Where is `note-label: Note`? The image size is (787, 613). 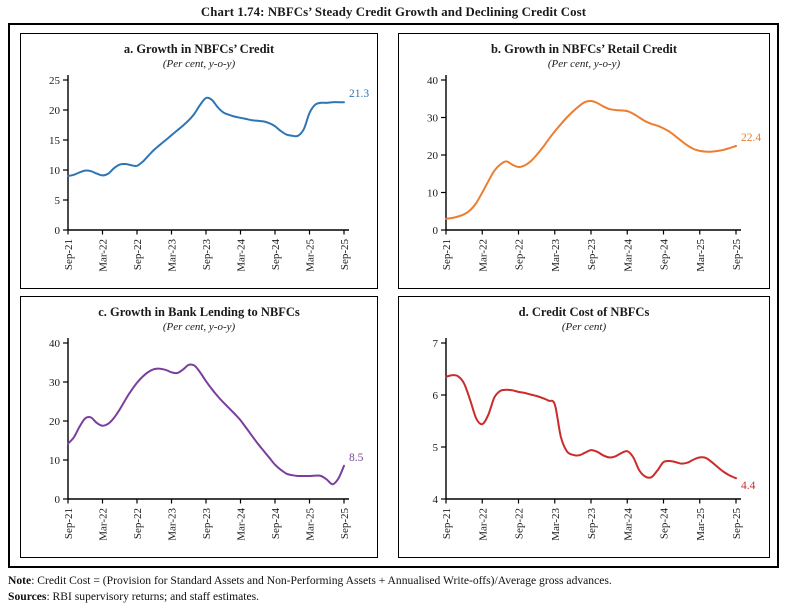
note-label: Note is located at coordinates (20, 580).